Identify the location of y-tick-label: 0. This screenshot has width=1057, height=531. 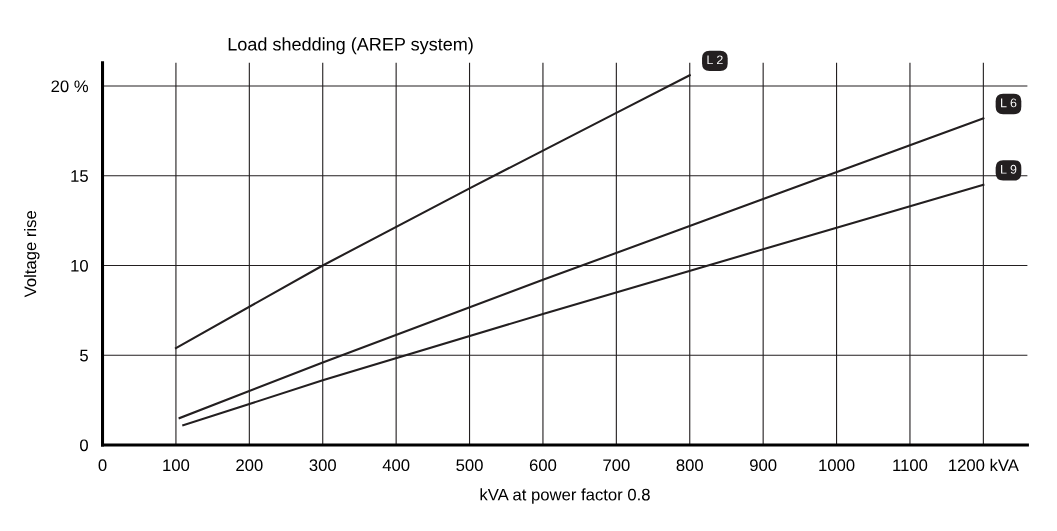
(84, 445).